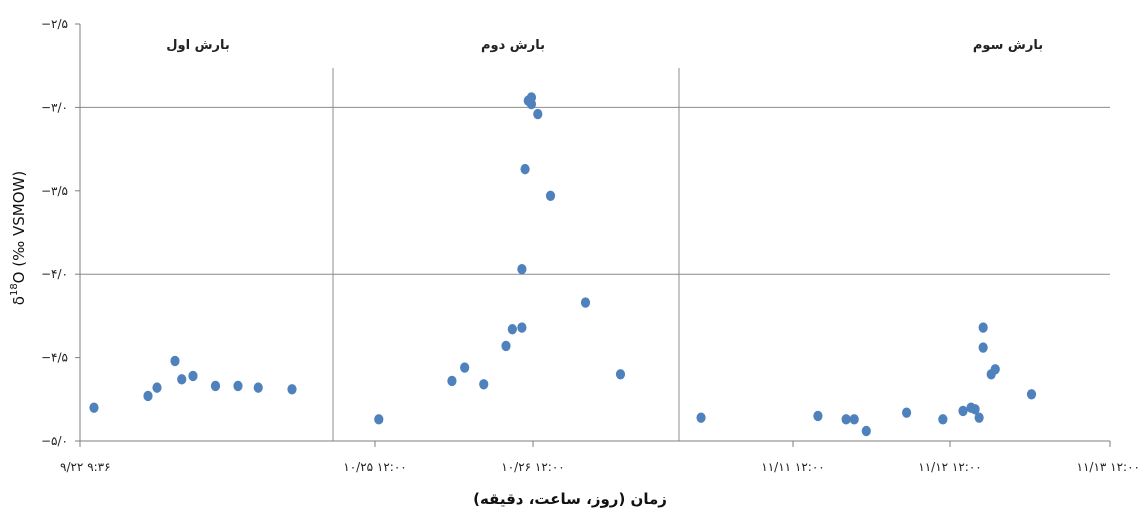 This screenshot has width=1140, height=516. What do you see at coordinates (54, 24) in the screenshot?
I see `y-tick-label: −۲/۵` at bounding box center [54, 24].